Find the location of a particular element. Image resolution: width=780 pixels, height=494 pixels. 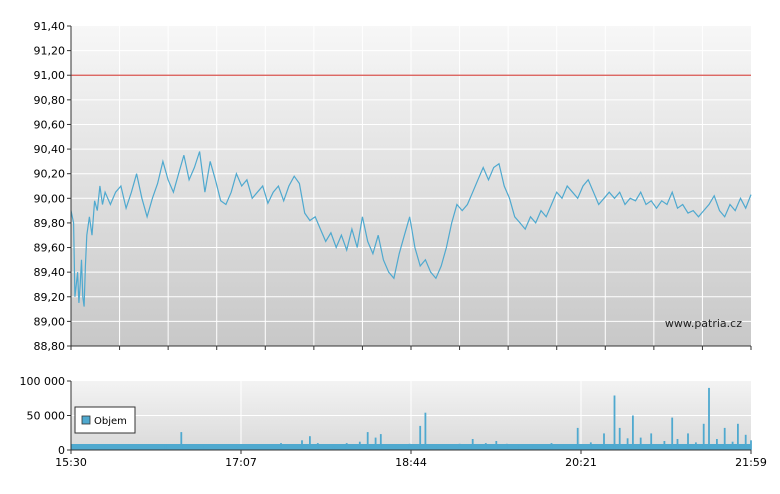

volume-x-axis: 15:30 17:07 18:44 20:21 21:59 is located at coordinates (411, 459).